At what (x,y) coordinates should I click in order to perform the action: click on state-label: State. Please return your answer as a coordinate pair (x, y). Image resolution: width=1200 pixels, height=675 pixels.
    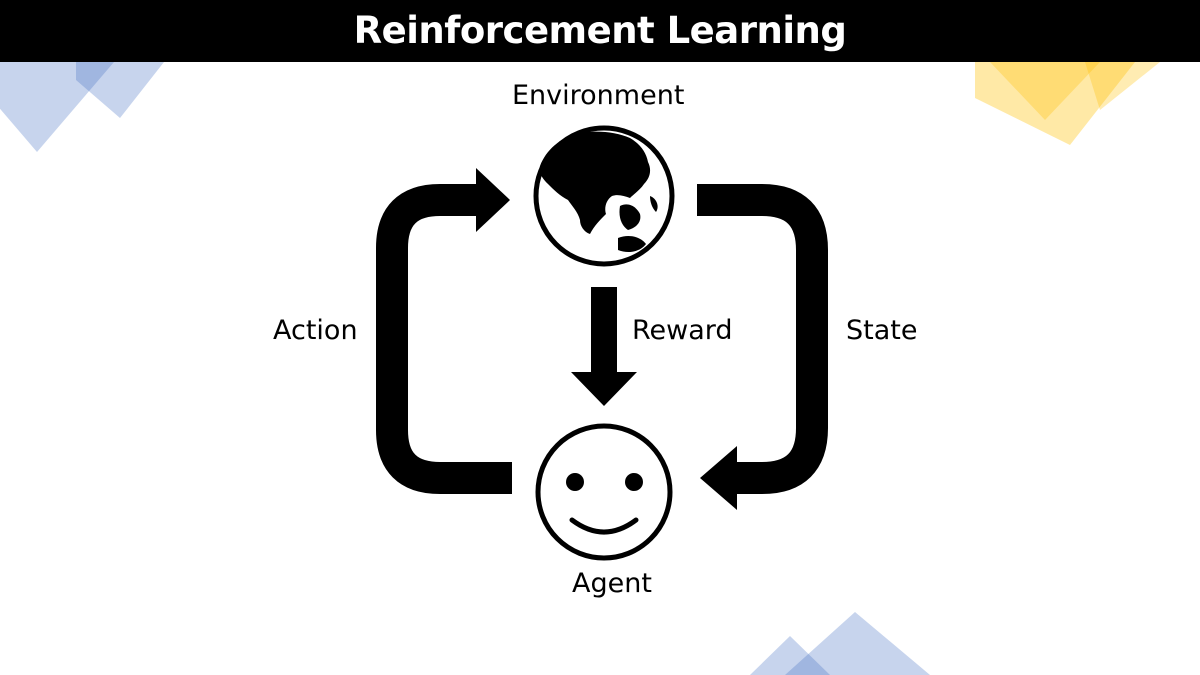
    Looking at the image, I should click on (882, 330).